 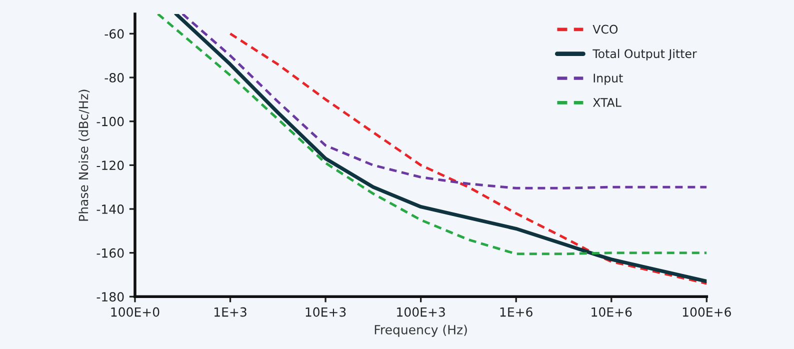 What do you see at coordinates (608, 79) in the screenshot?
I see `legend-label: Input` at bounding box center [608, 79].